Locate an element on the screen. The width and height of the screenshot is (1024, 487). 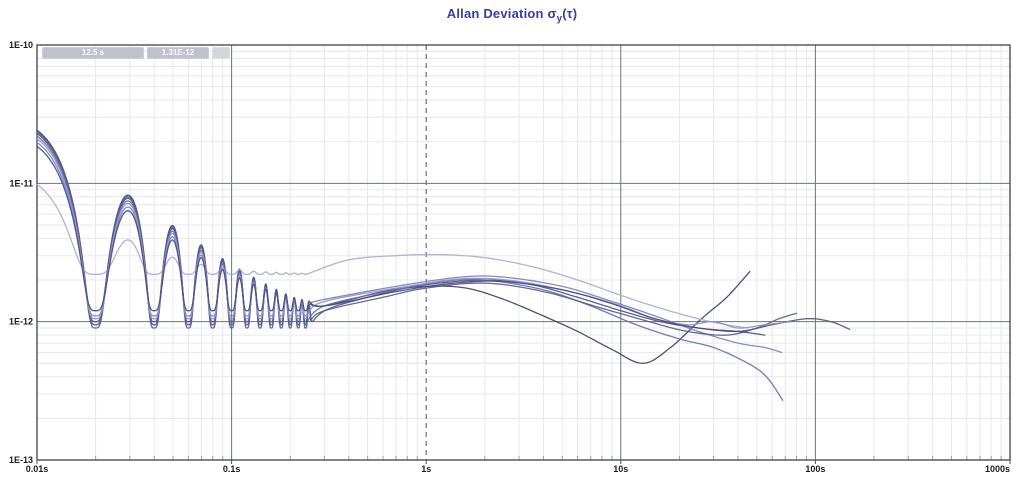
y-tick-label: 1E-10 is located at coordinates (21, 45).